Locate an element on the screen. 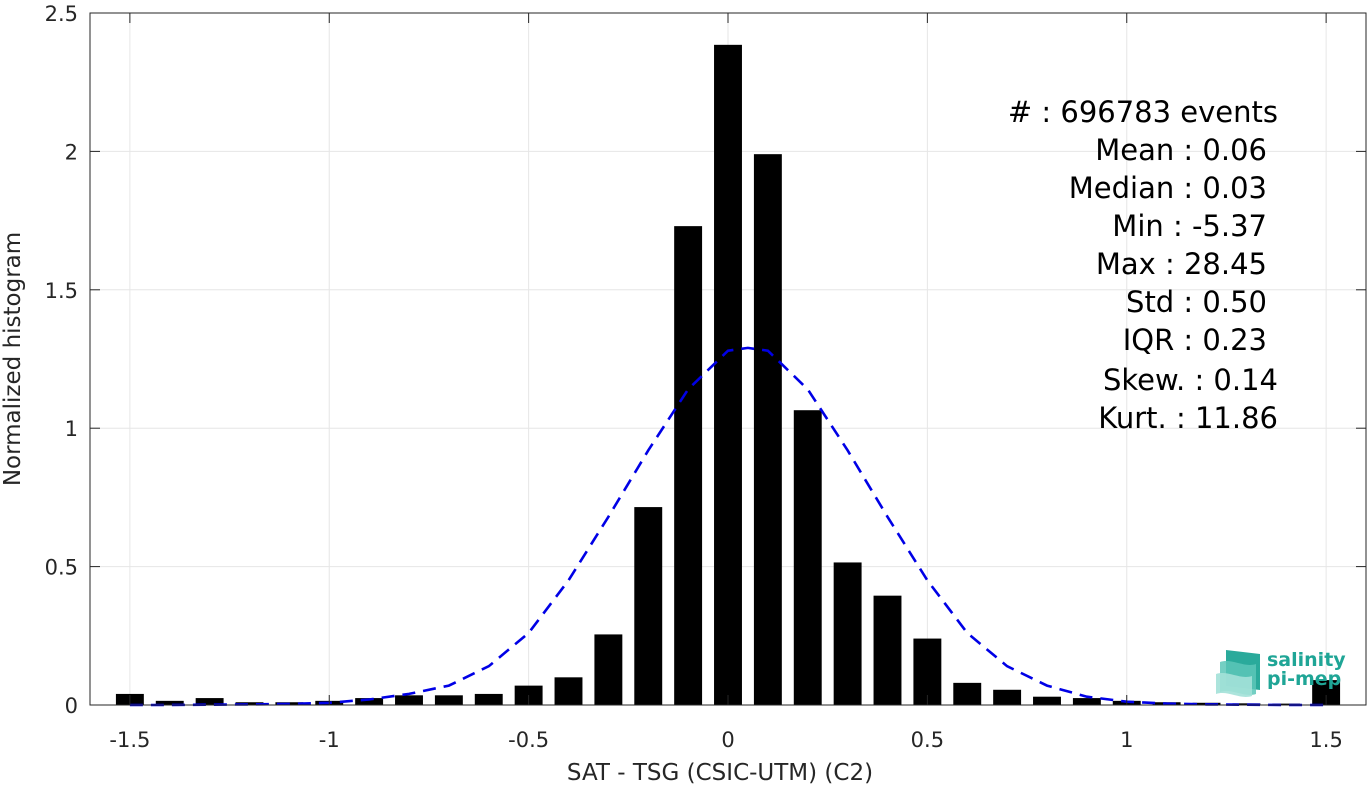  y-tick-label: 0.5 is located at coordinates (61, 568).